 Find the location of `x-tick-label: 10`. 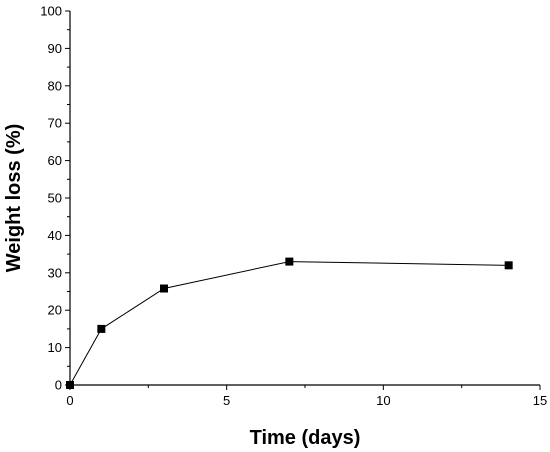

x-tick-label: 10 is located at coordinates (383, 400).